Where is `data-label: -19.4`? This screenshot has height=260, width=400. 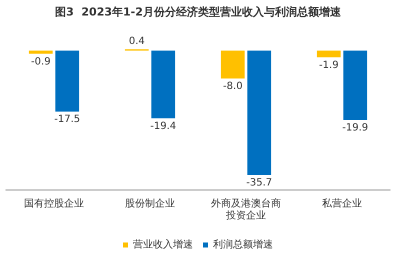 data-label: -19.4 is located at coordinates (163, 126).